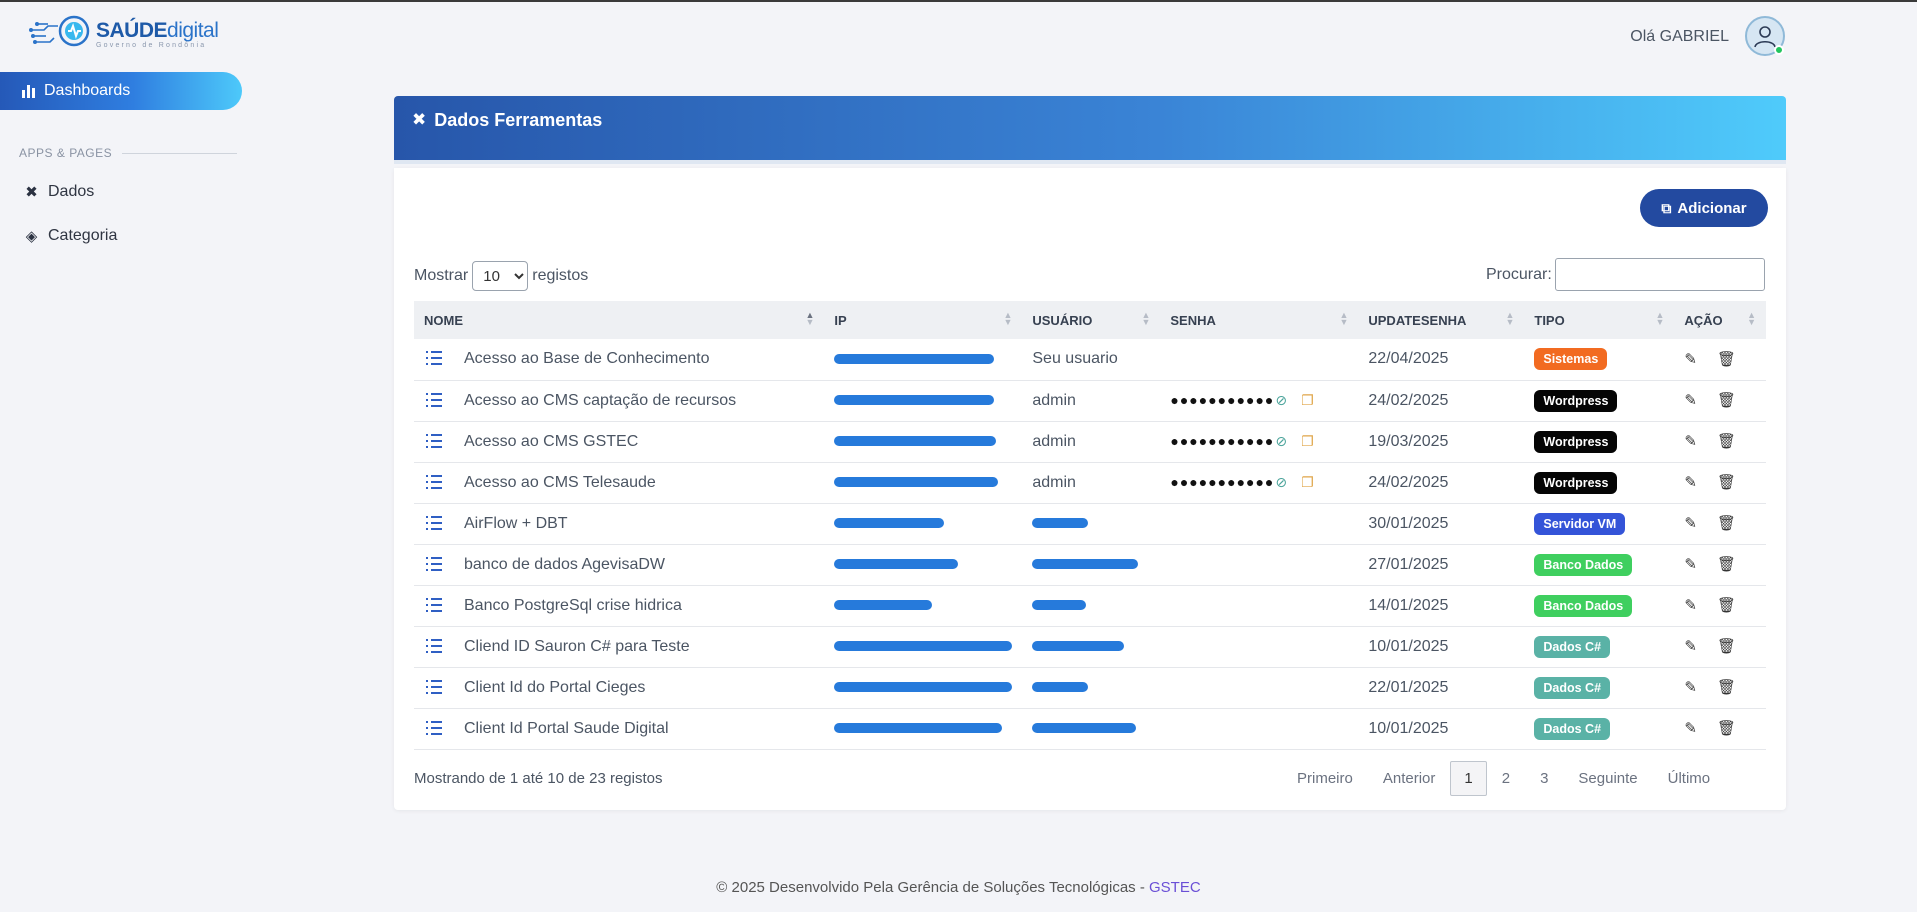  What do you see at coordinates (61, 34) in the screenshot?
I see `circuit-logo-icon` at bounding box center [61, 34].